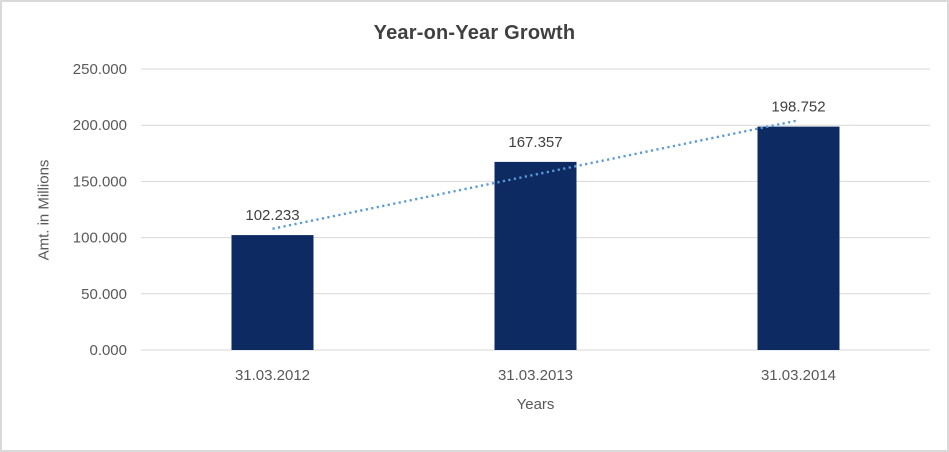 The image size is (949, 452). Describe the element at coordinates (798, 107) in the screenshot. I see `bar-data-label: 198.752` at that location.